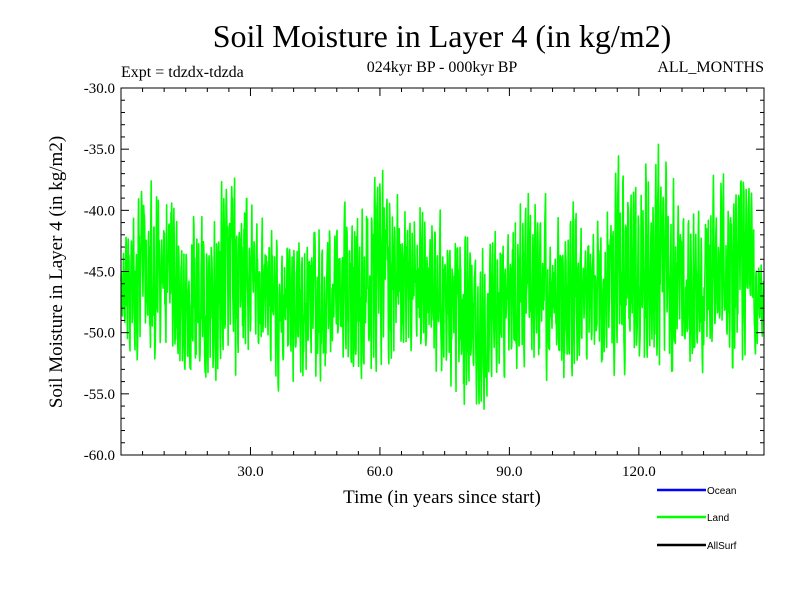  I want to click on months-label: ALL_MONTHS, so click(710, 67).